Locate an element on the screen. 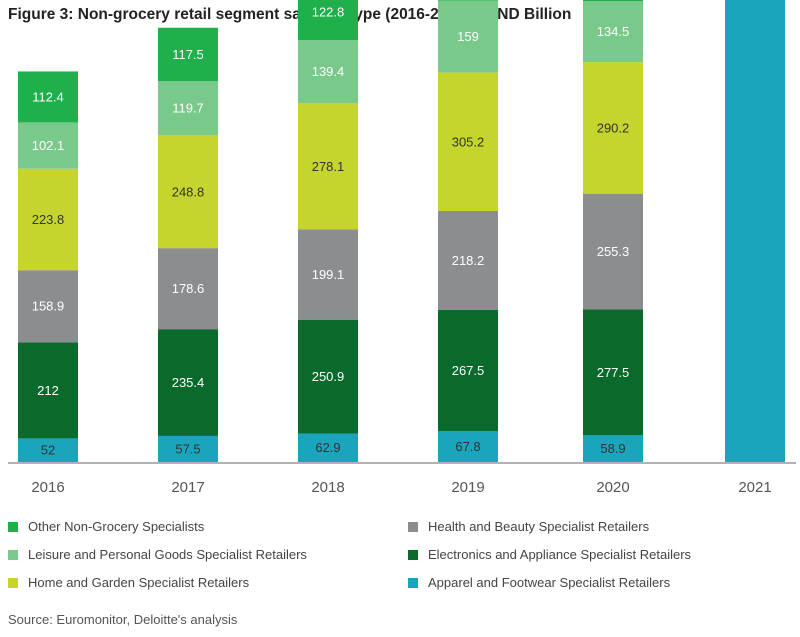 This screenshot has width=800, height=637. data-label: 199.1 is located at coordinates (328, 274).